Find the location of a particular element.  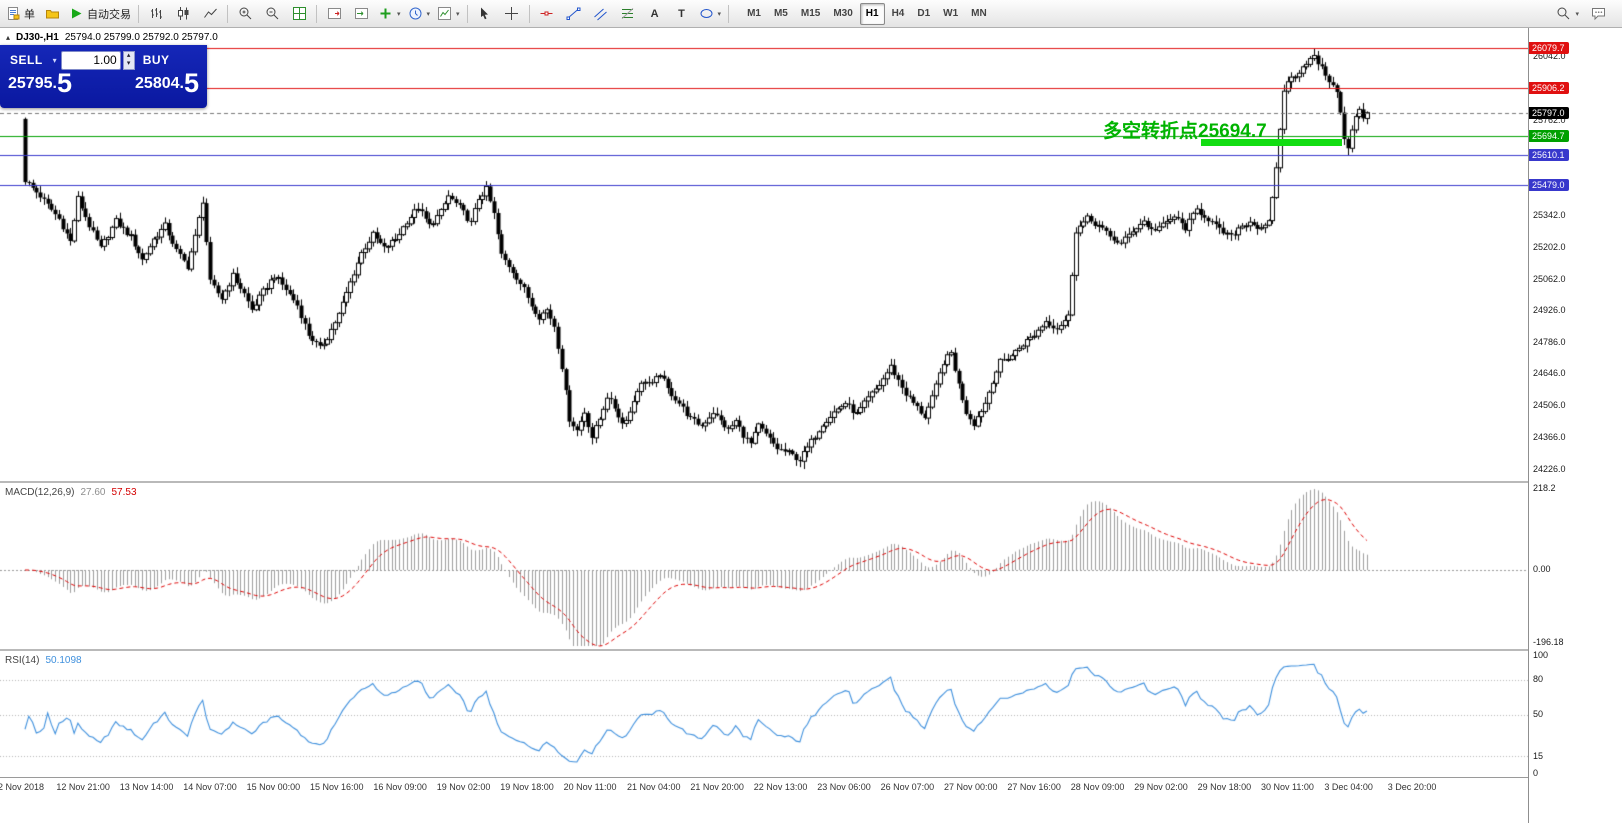

macd-signal-value: 57.53 is located at coordinates (124, 492).